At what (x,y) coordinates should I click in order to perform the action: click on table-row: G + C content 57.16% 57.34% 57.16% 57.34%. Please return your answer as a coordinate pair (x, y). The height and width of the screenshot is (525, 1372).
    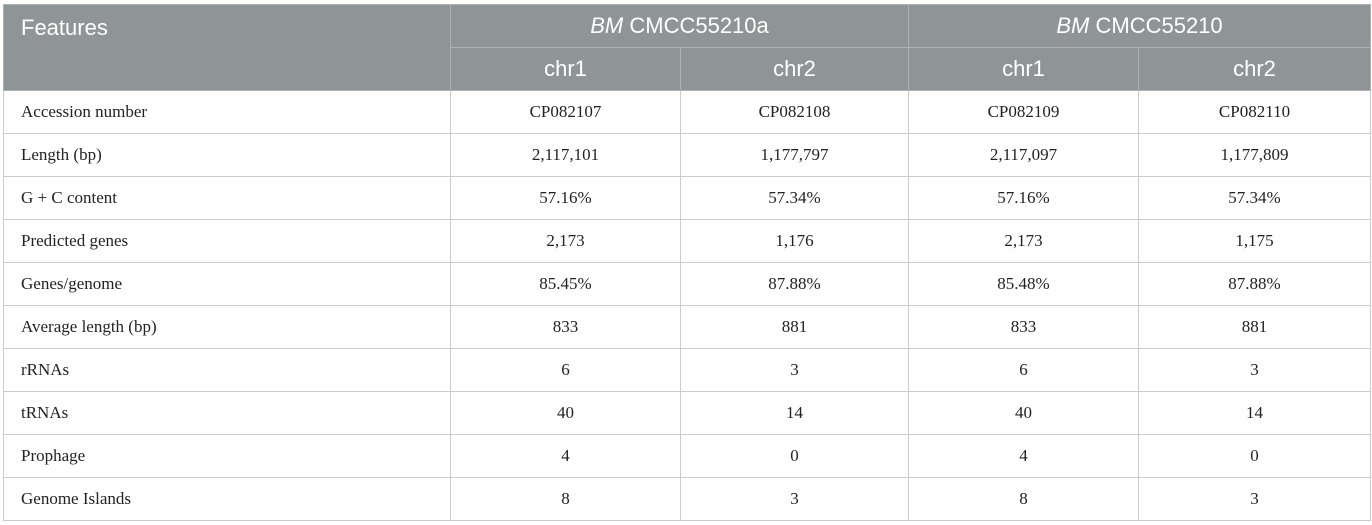
    Looking at the image, I should click on (687, 198).